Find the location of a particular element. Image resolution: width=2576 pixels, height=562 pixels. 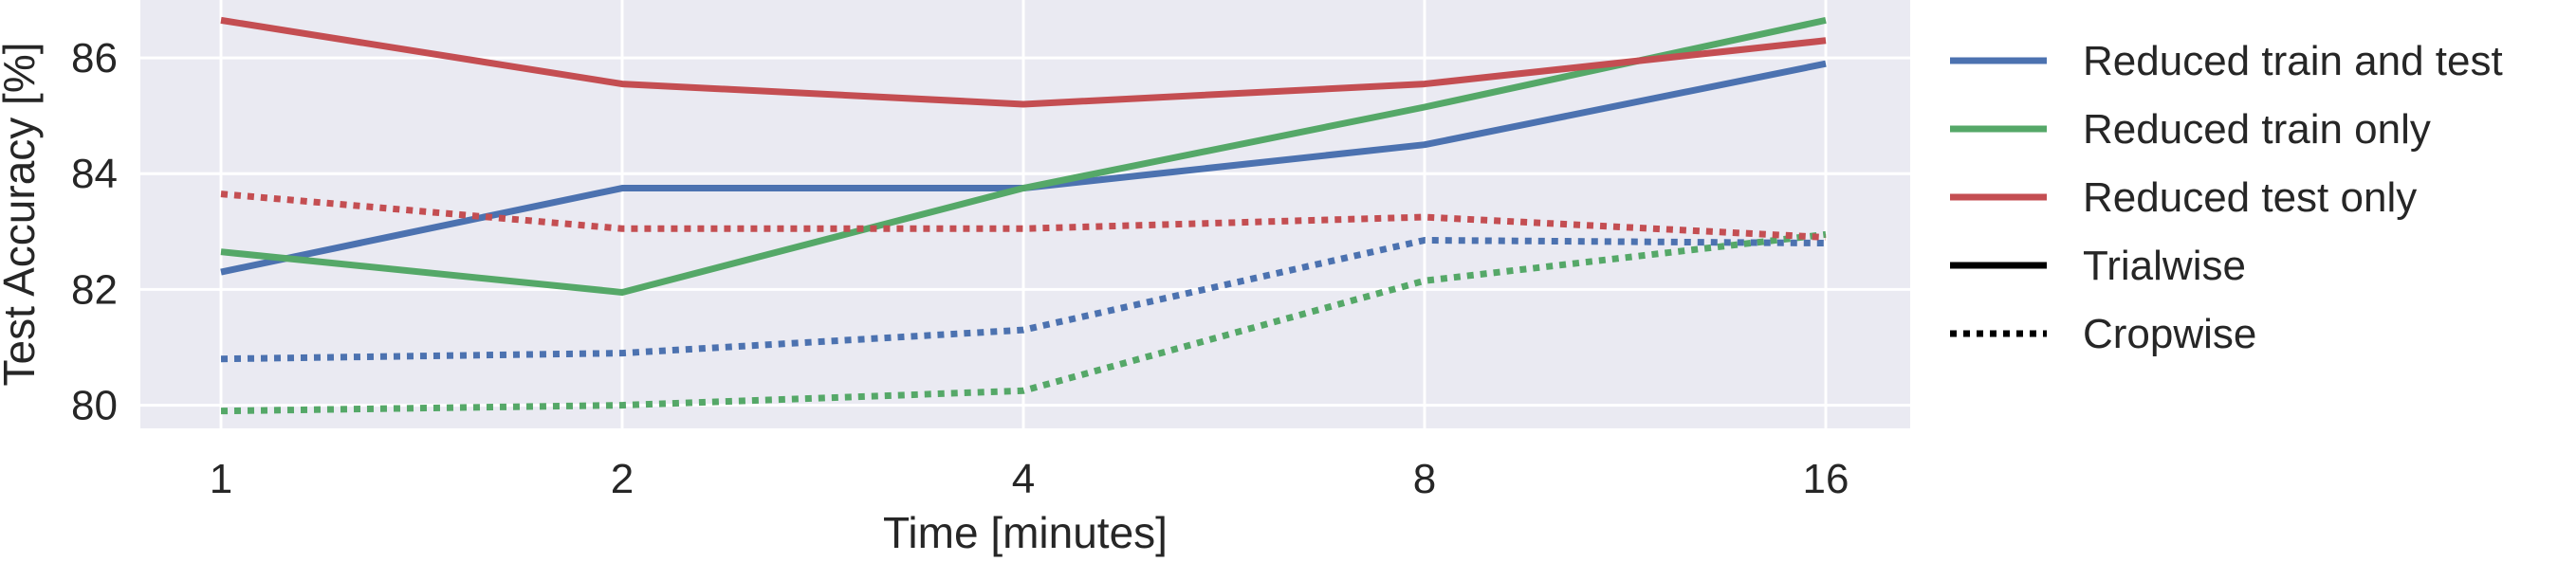

legend-label-reduced-train-and-test: Reduced train and test is located at coordinates (2293, 61).